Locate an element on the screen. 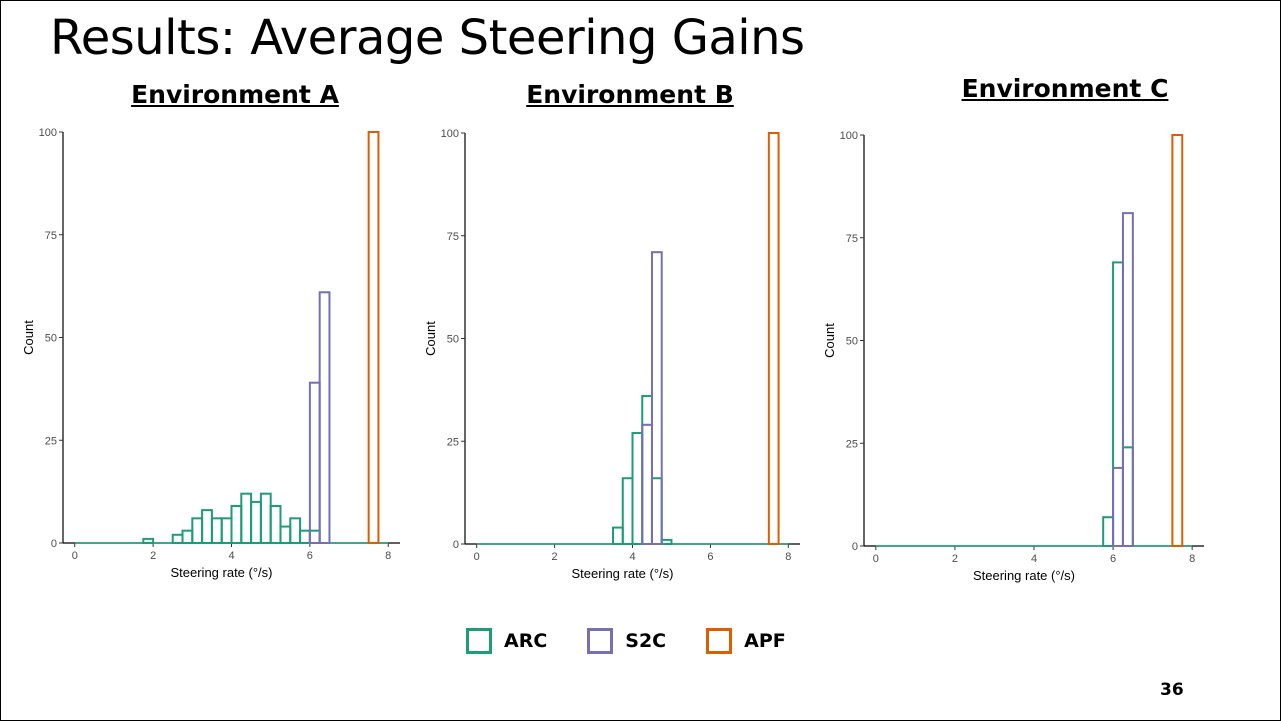 This screenshot has height=721, width=1281. legend-item-s2c: S2C is located at coordinates (626, 641).